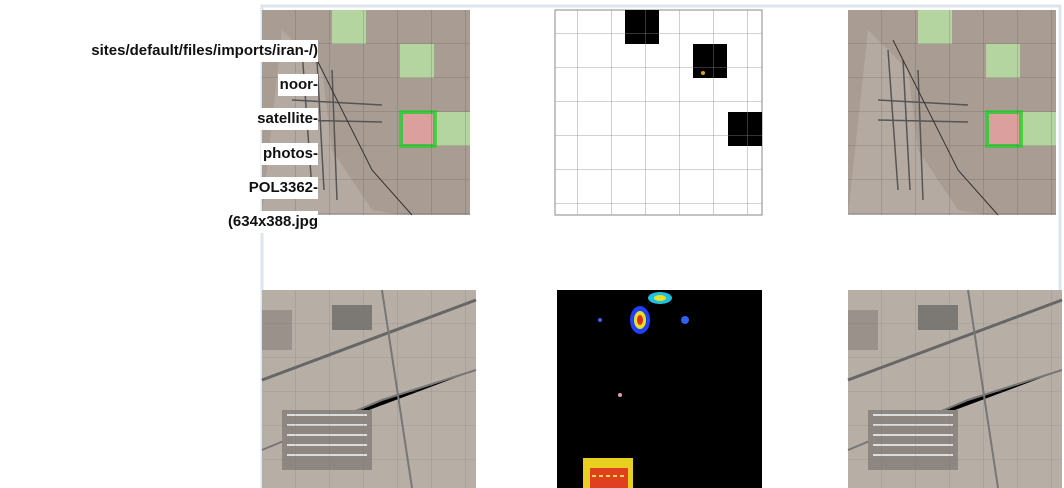 The width and height of the screenshot is (1064, 488). Describe the element at coordinates (286, 119) in the screenshot. I see `caption-line: satellite-` at that location.